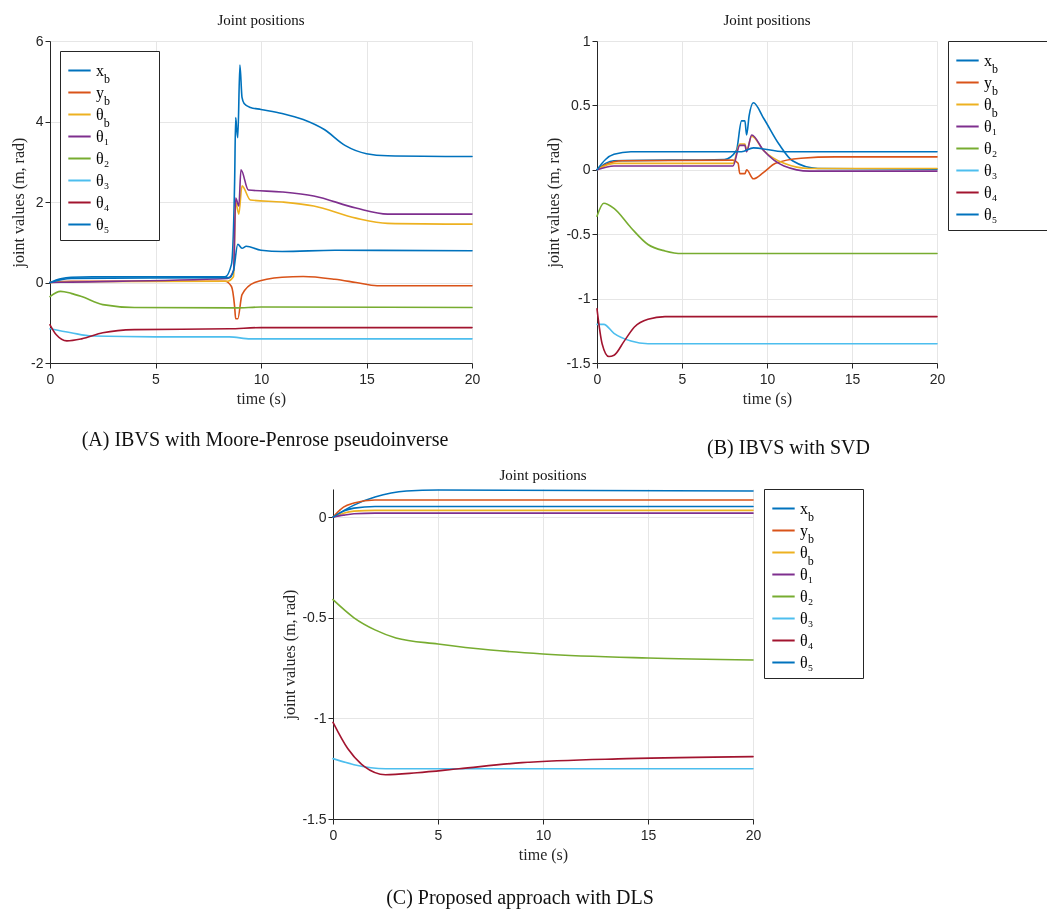  Describe the element at coordinates (581, 104) in the screenshot. I see `y-tick-label: 0.5` at that location.